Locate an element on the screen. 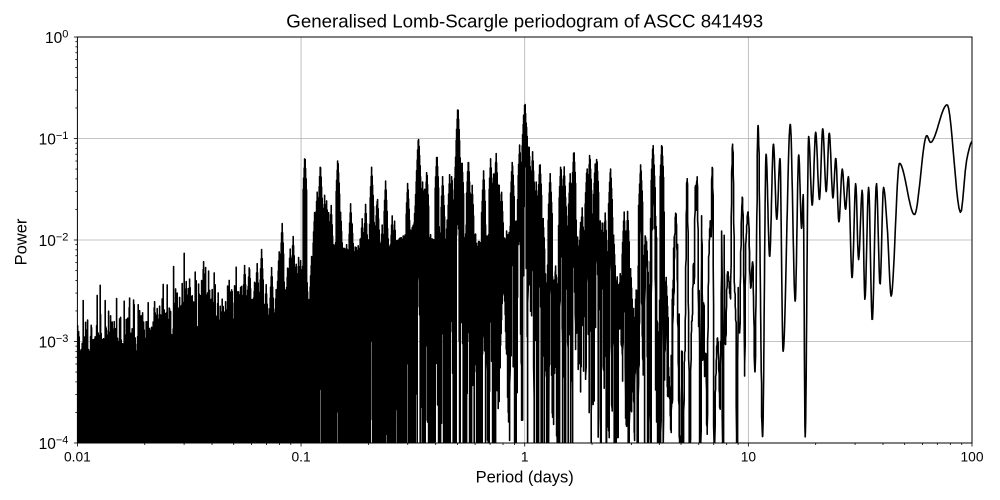 The width and height of the screenshot is (1000, 500). svg-text: Power is located at coordinates (21, 241).